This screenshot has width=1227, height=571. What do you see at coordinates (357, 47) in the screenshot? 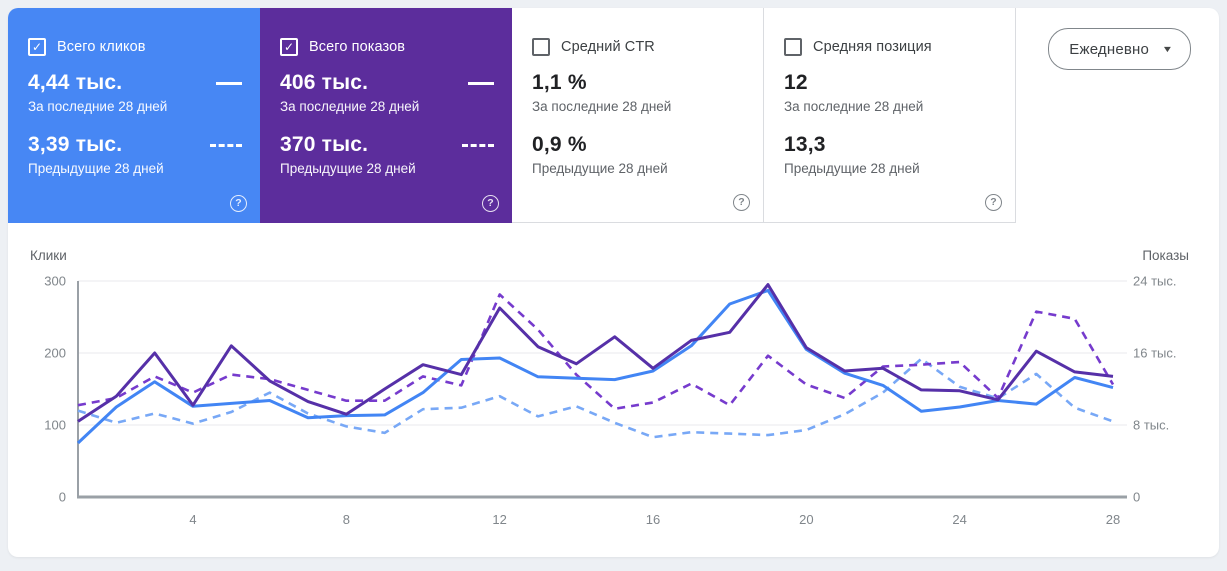
I see `metric-card-label: Всего показов` at bounding box center [357, 47].